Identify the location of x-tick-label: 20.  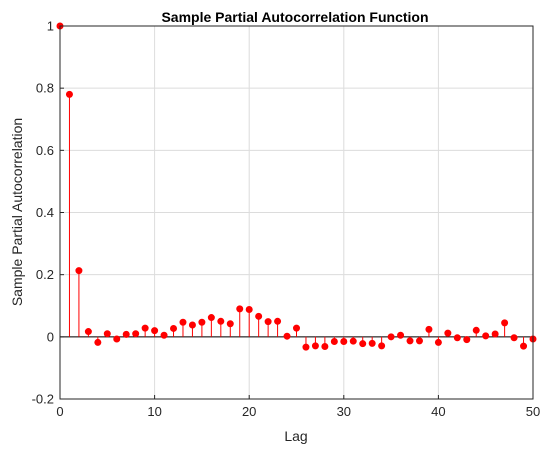
(249, 411).